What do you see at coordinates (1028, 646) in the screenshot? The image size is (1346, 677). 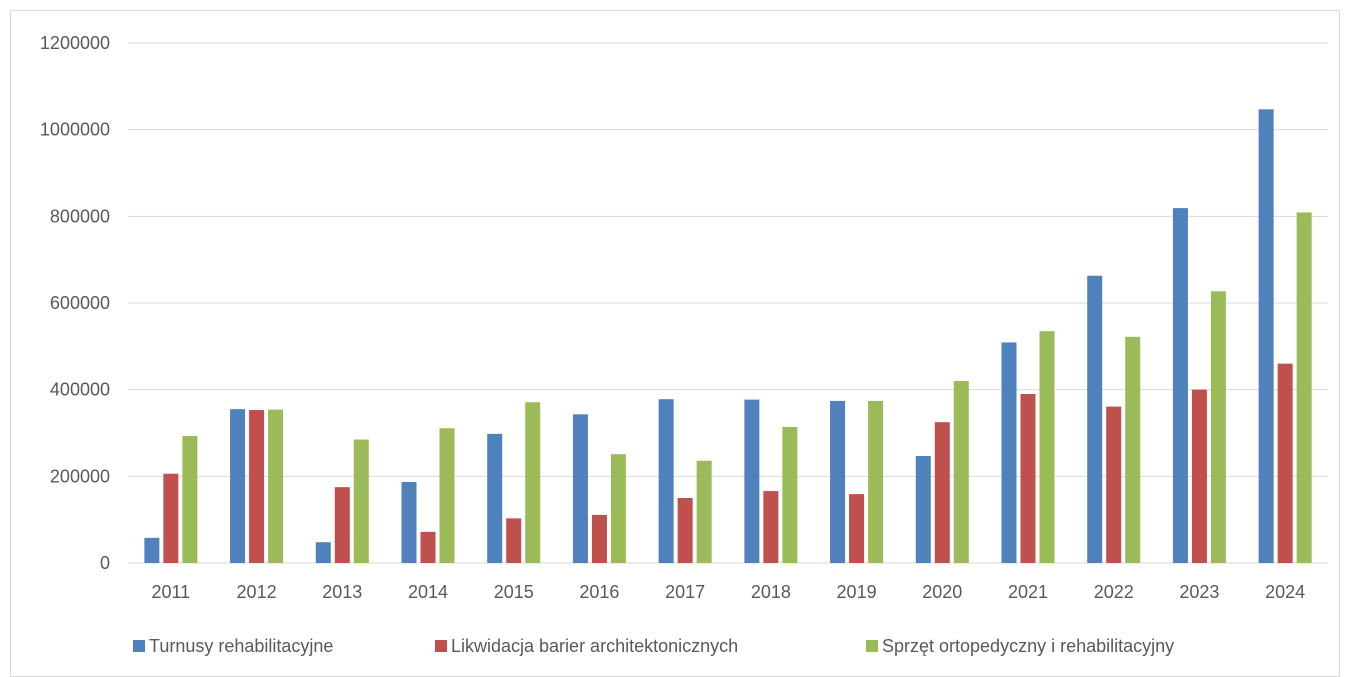 I see `legend-label-3: Sprzęt ortopedyczny i rehabilitacyjny` at bounding box center [1028, 646].